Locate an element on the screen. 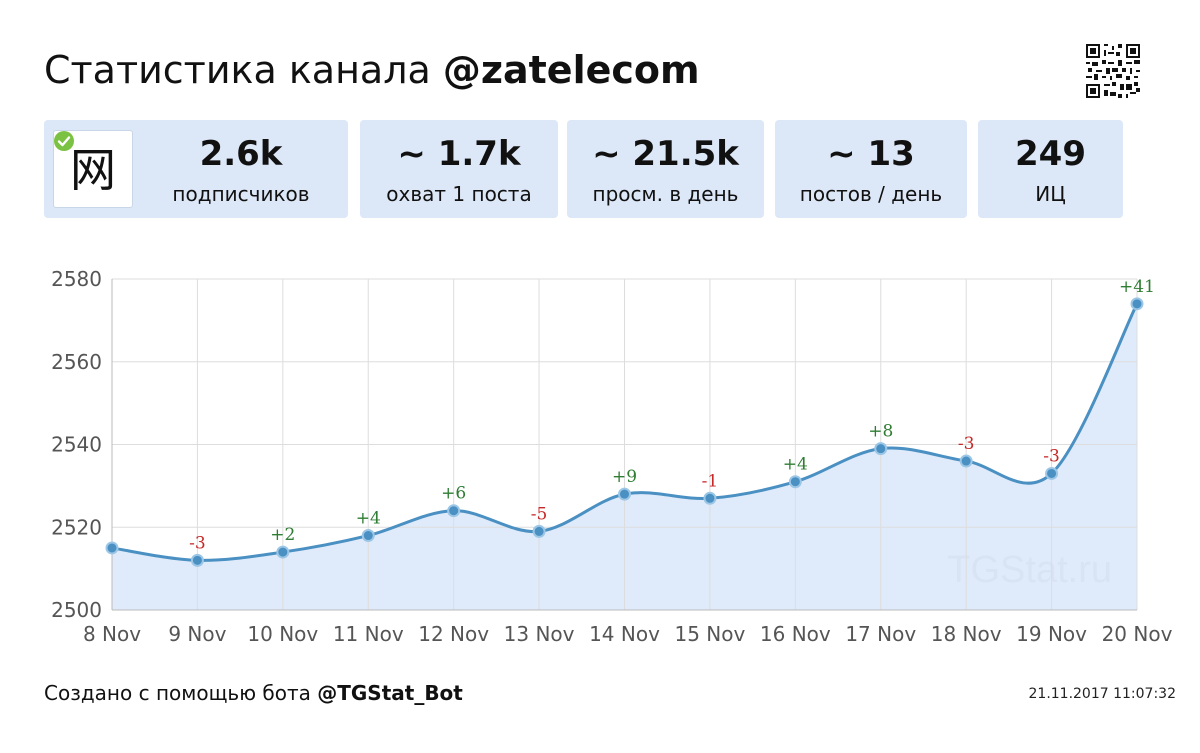  x-tick-label: 19 Nov is located at coordinates (1051, 634).